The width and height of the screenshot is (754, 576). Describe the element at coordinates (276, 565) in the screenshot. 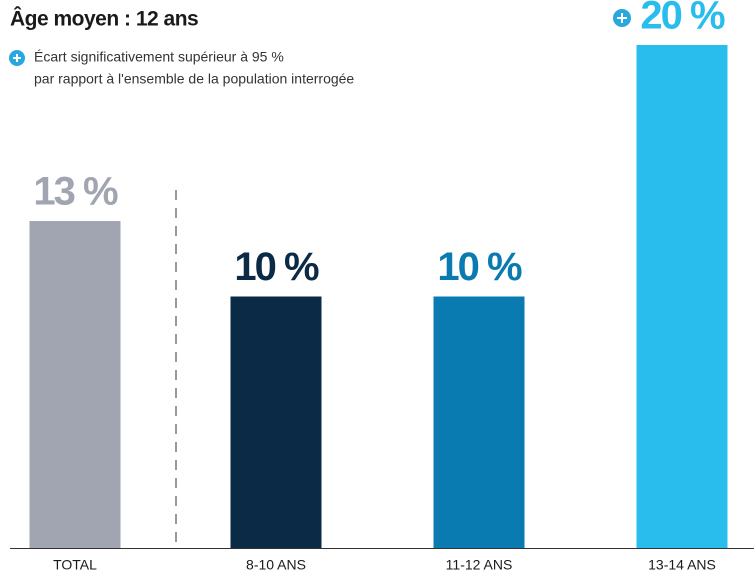

I see `x-tick-label: 8-10 ANS` at that location.